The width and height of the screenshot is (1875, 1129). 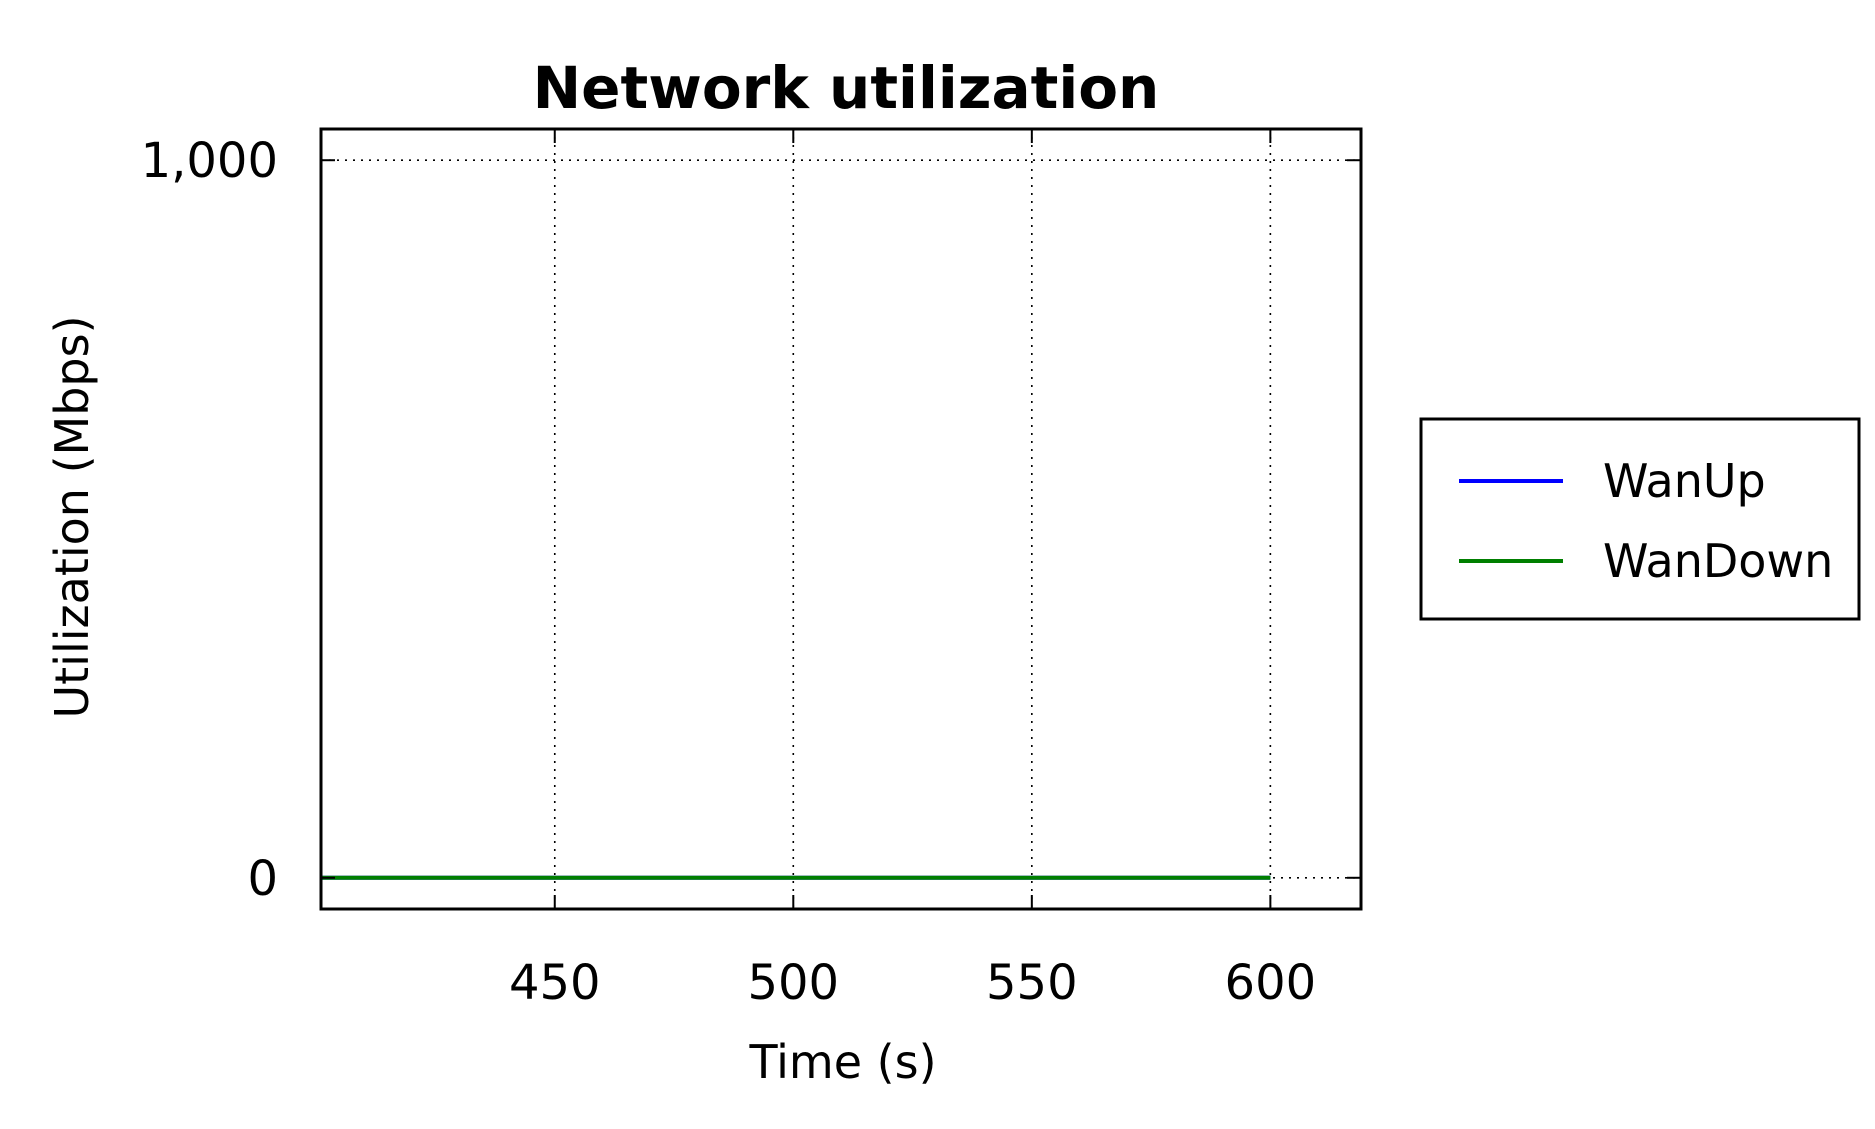 I want to click on legend-box, so click(x=1640, y=519).